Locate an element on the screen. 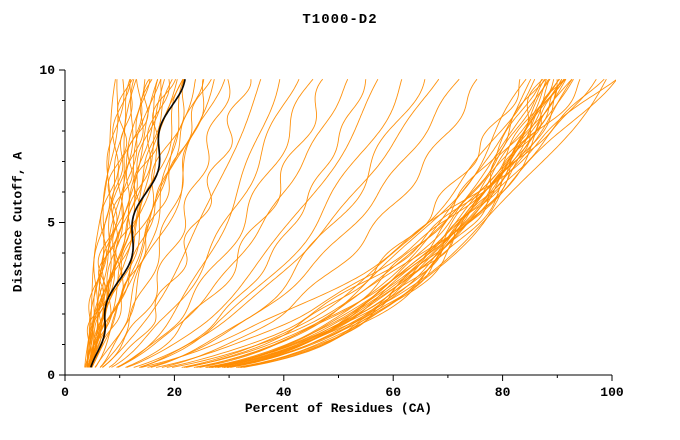 Image resolution: width=680 pixels, height=440 pixels. chart-title: T1000-D2 is located at coordinates (340, 20).